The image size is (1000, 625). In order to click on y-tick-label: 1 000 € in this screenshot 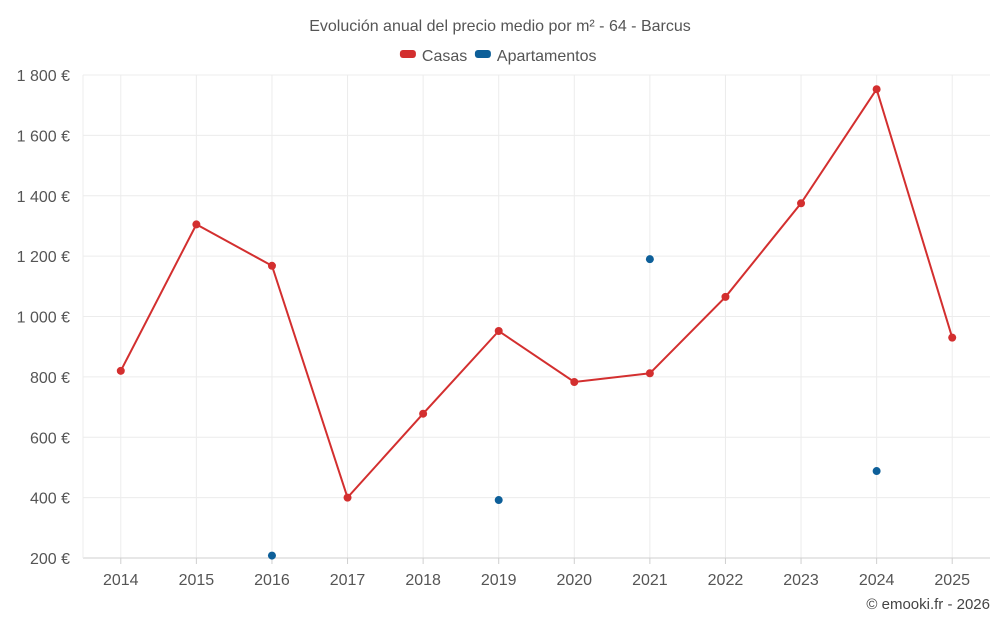, I will do `click(43, 318)`.